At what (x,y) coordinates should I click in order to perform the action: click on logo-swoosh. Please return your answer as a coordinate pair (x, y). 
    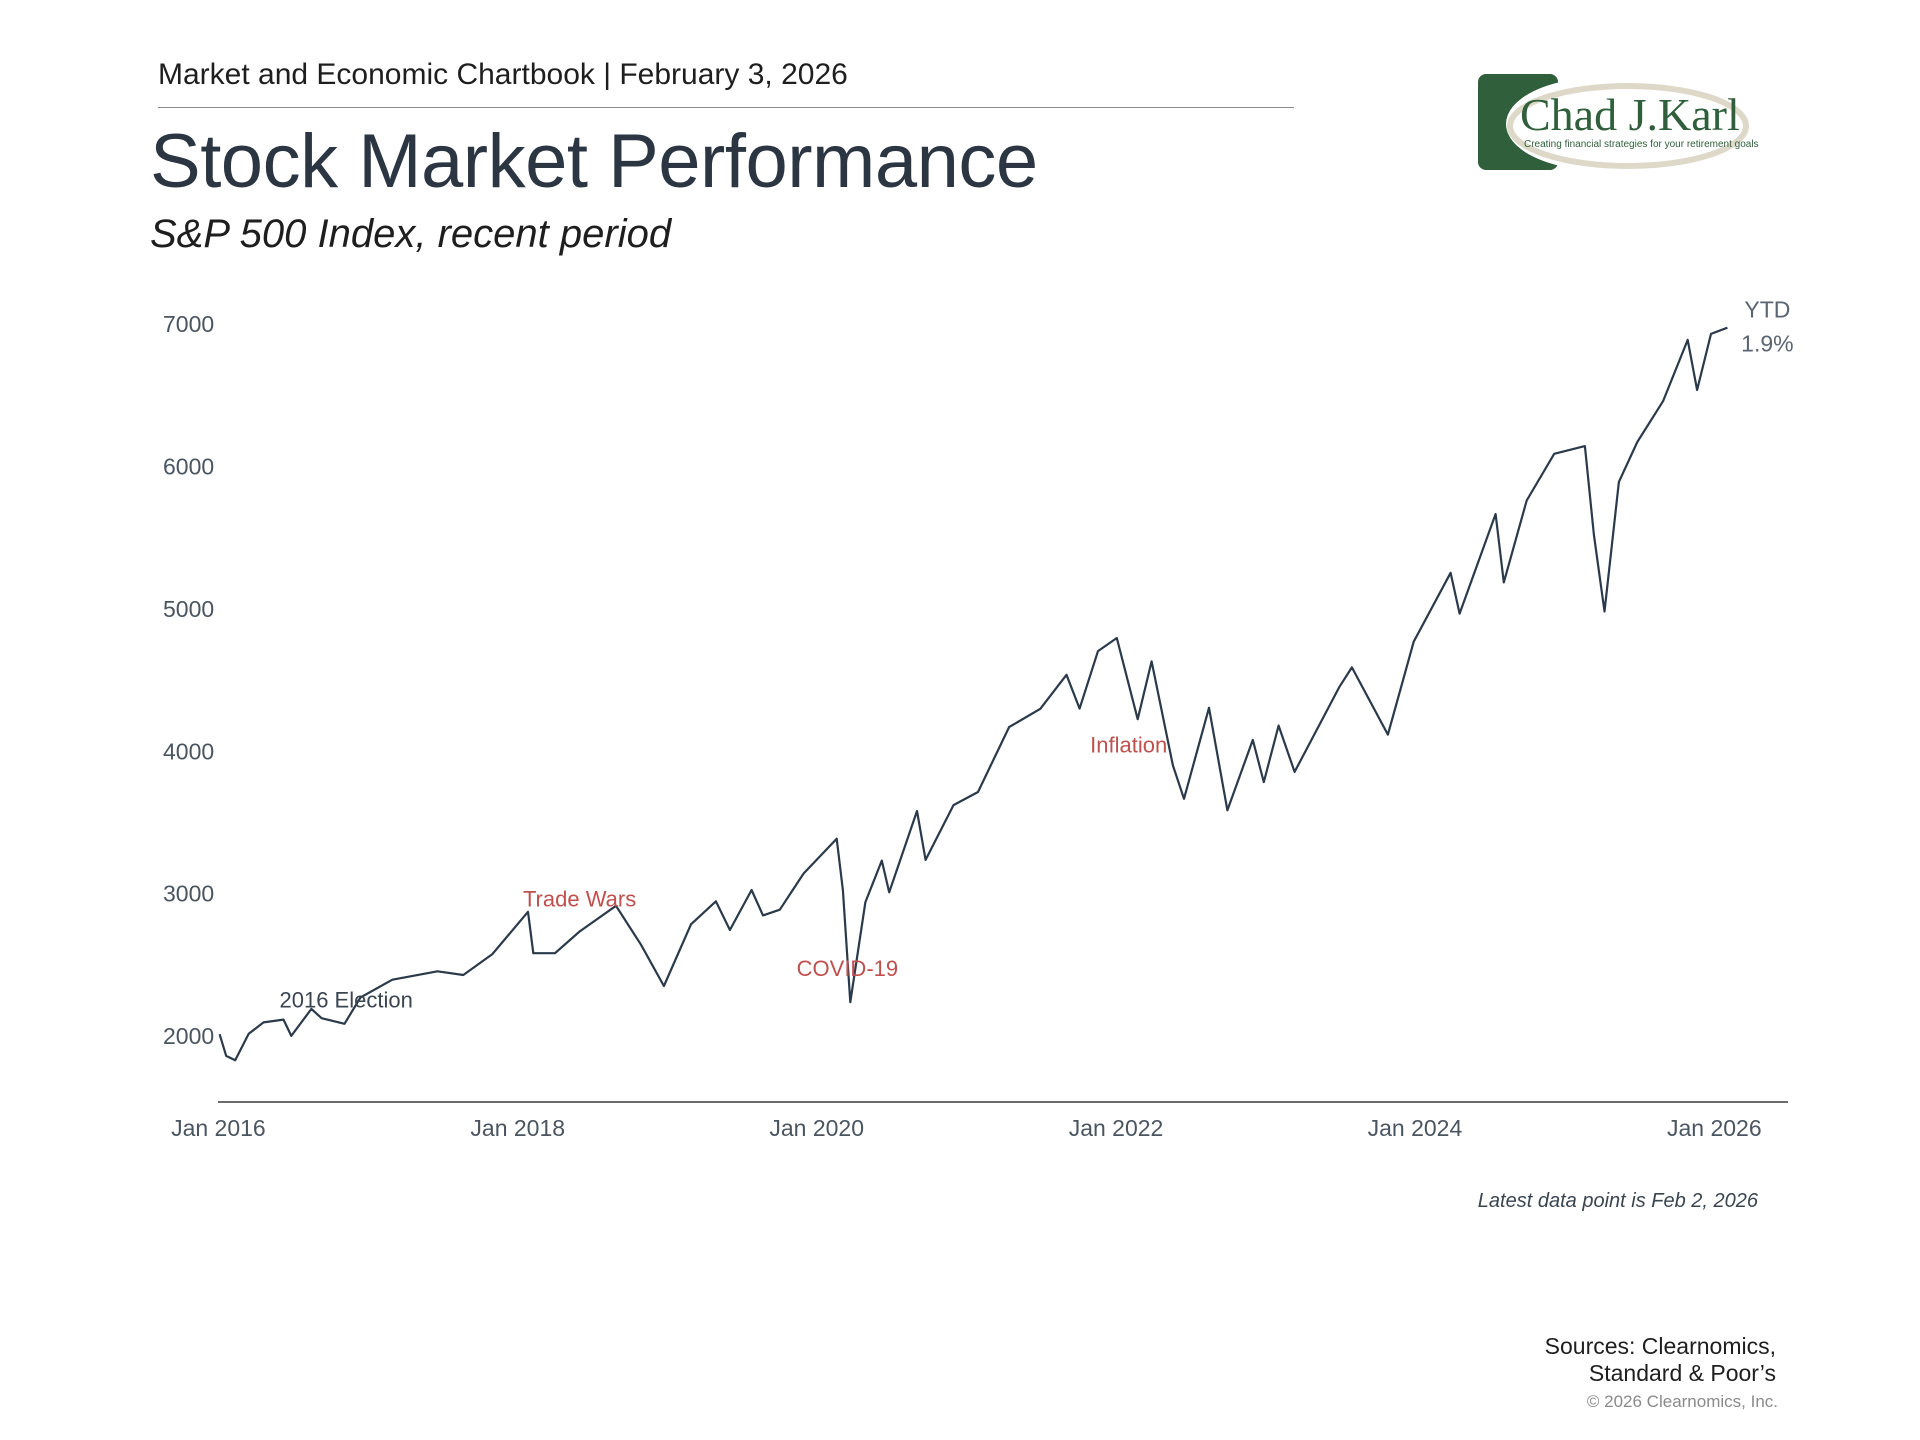
    Looking at the image, I should click on (1628, 126).